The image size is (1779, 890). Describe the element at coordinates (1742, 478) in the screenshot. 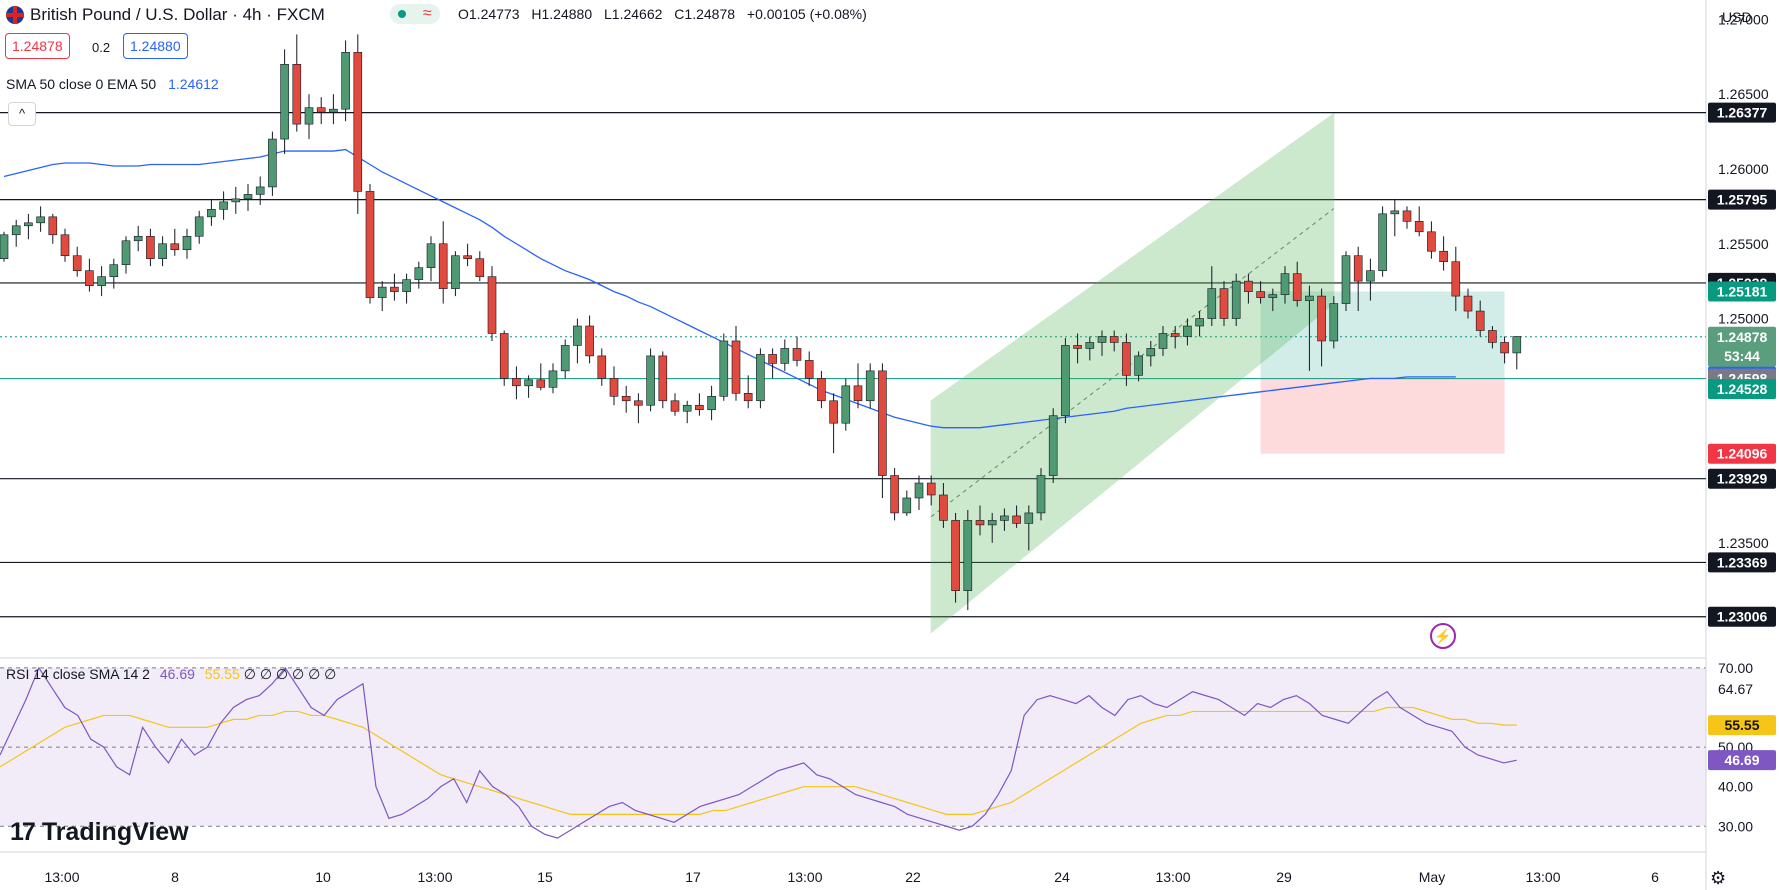

I see `level-tag-3-bg` at that location.